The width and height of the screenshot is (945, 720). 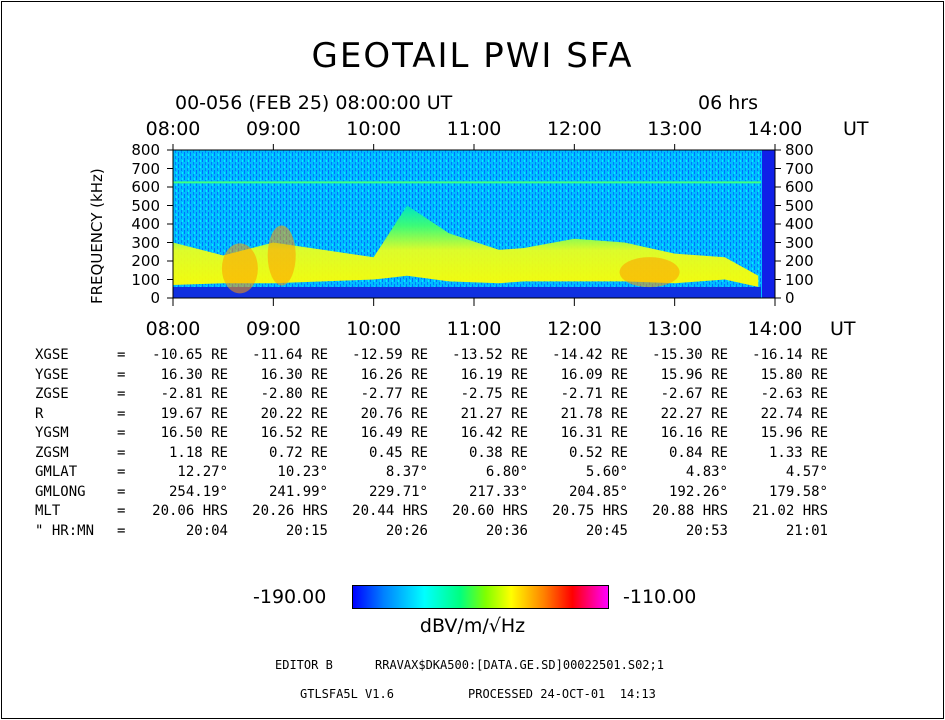 What do you see at coordinates (394, 374) in the screenshot?
I see `ephemeris-cell: 16.26 RE` at bounding box center [394, 374].